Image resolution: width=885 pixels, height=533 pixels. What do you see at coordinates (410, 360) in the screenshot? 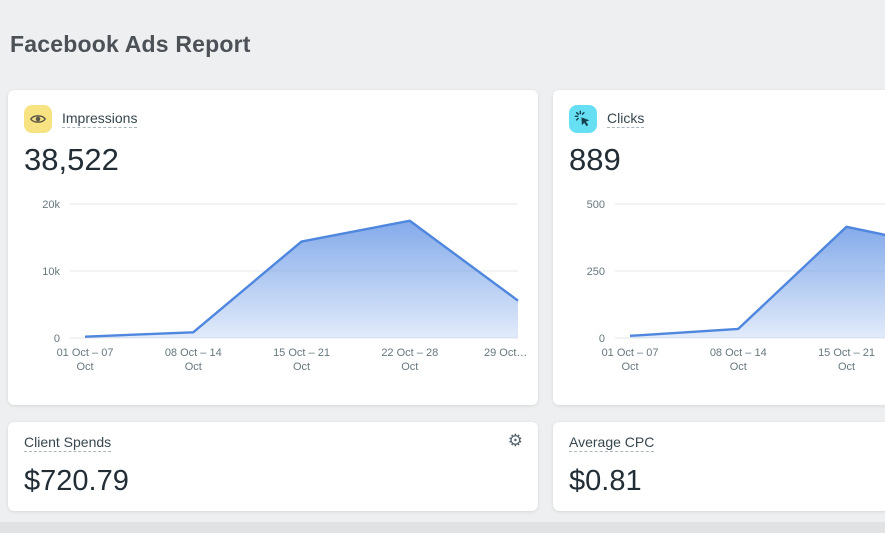
I see `x-axis-label: 22 Oct – 28 Oct` at bounding box center [410, 360].